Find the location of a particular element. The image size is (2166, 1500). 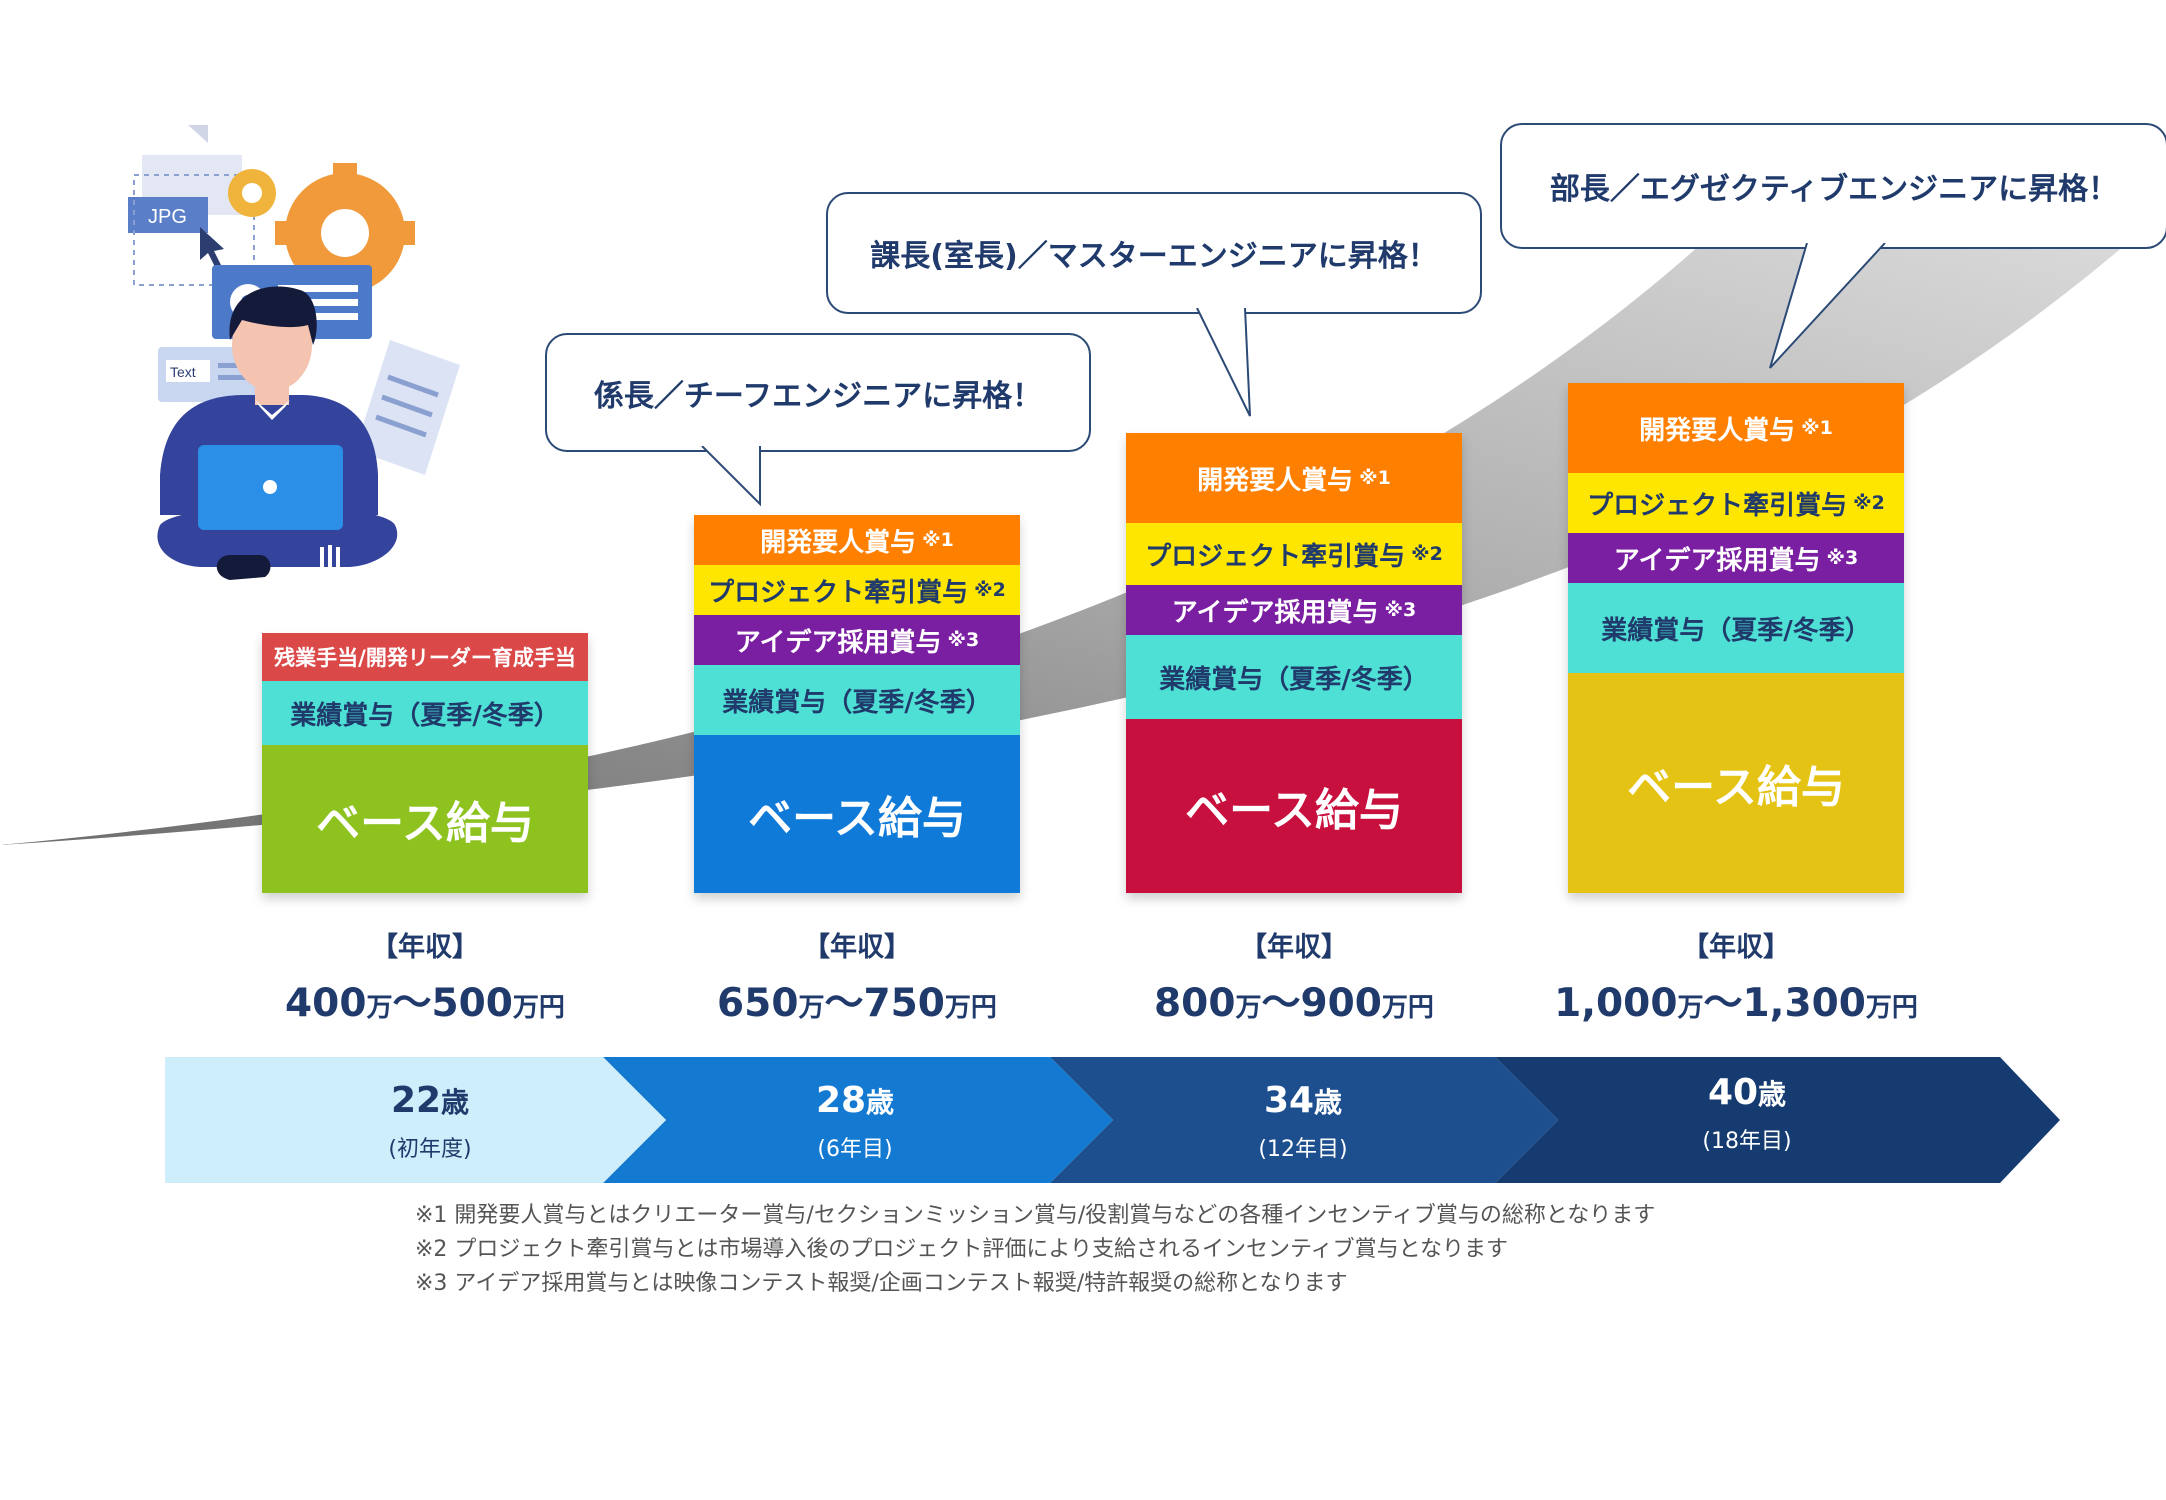

text-label: Text is located at coordinates (183, 372).